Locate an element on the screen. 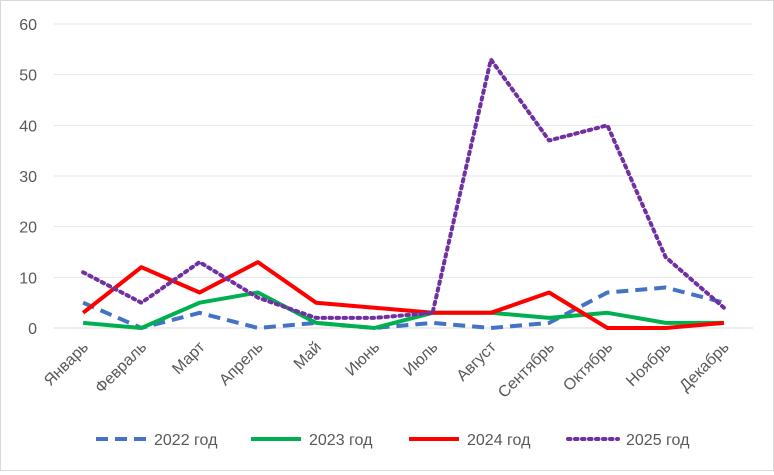 The height and width of the screenshot is (475, 774). y-tick-label: 60 is located at coordinates (28, 25).